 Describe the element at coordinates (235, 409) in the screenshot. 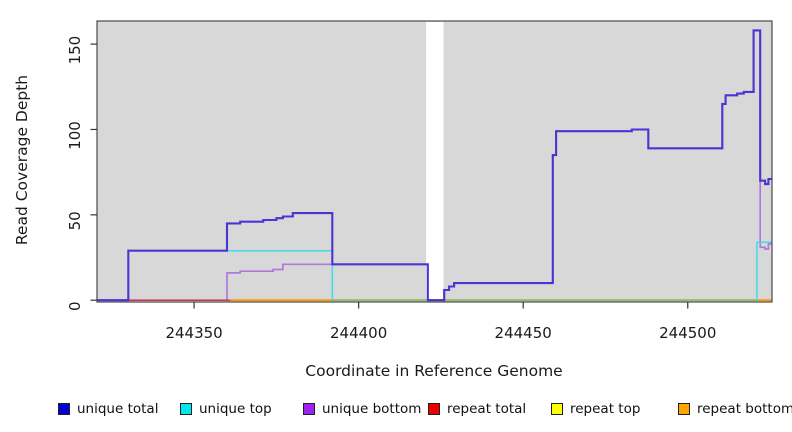

I see `legend-label: unique top` at that location.